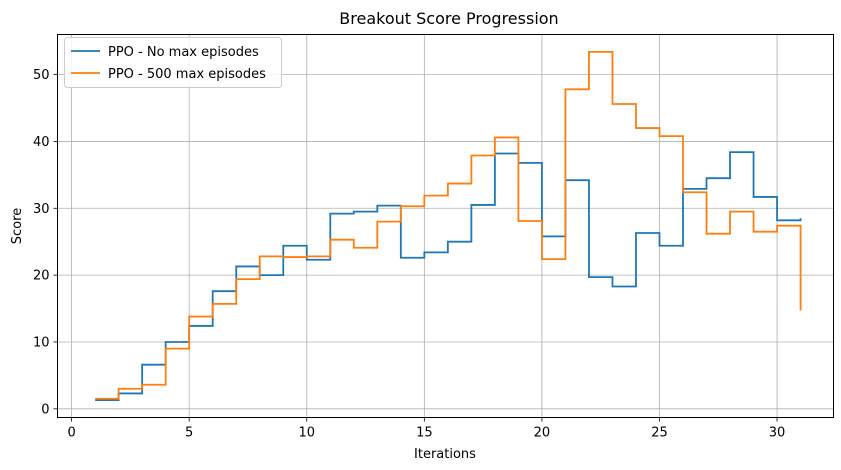  What do you see at coordinates (306, 433) in the screenshot?
I see `x-tick-label: 10` at bounding box center [306, 433].